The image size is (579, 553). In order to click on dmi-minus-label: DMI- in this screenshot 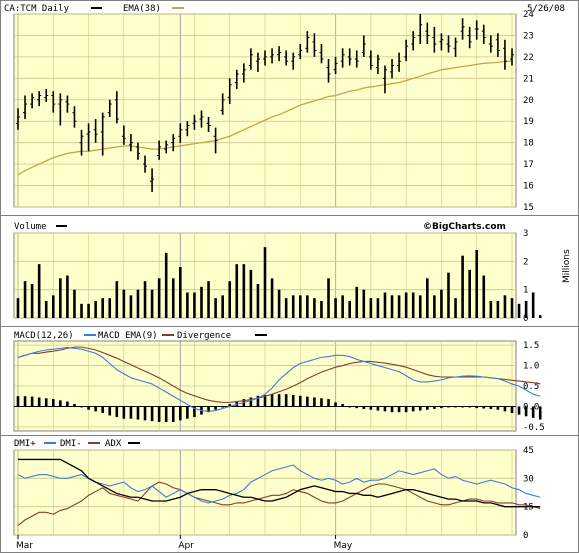, I will do `click(71, 444)`.